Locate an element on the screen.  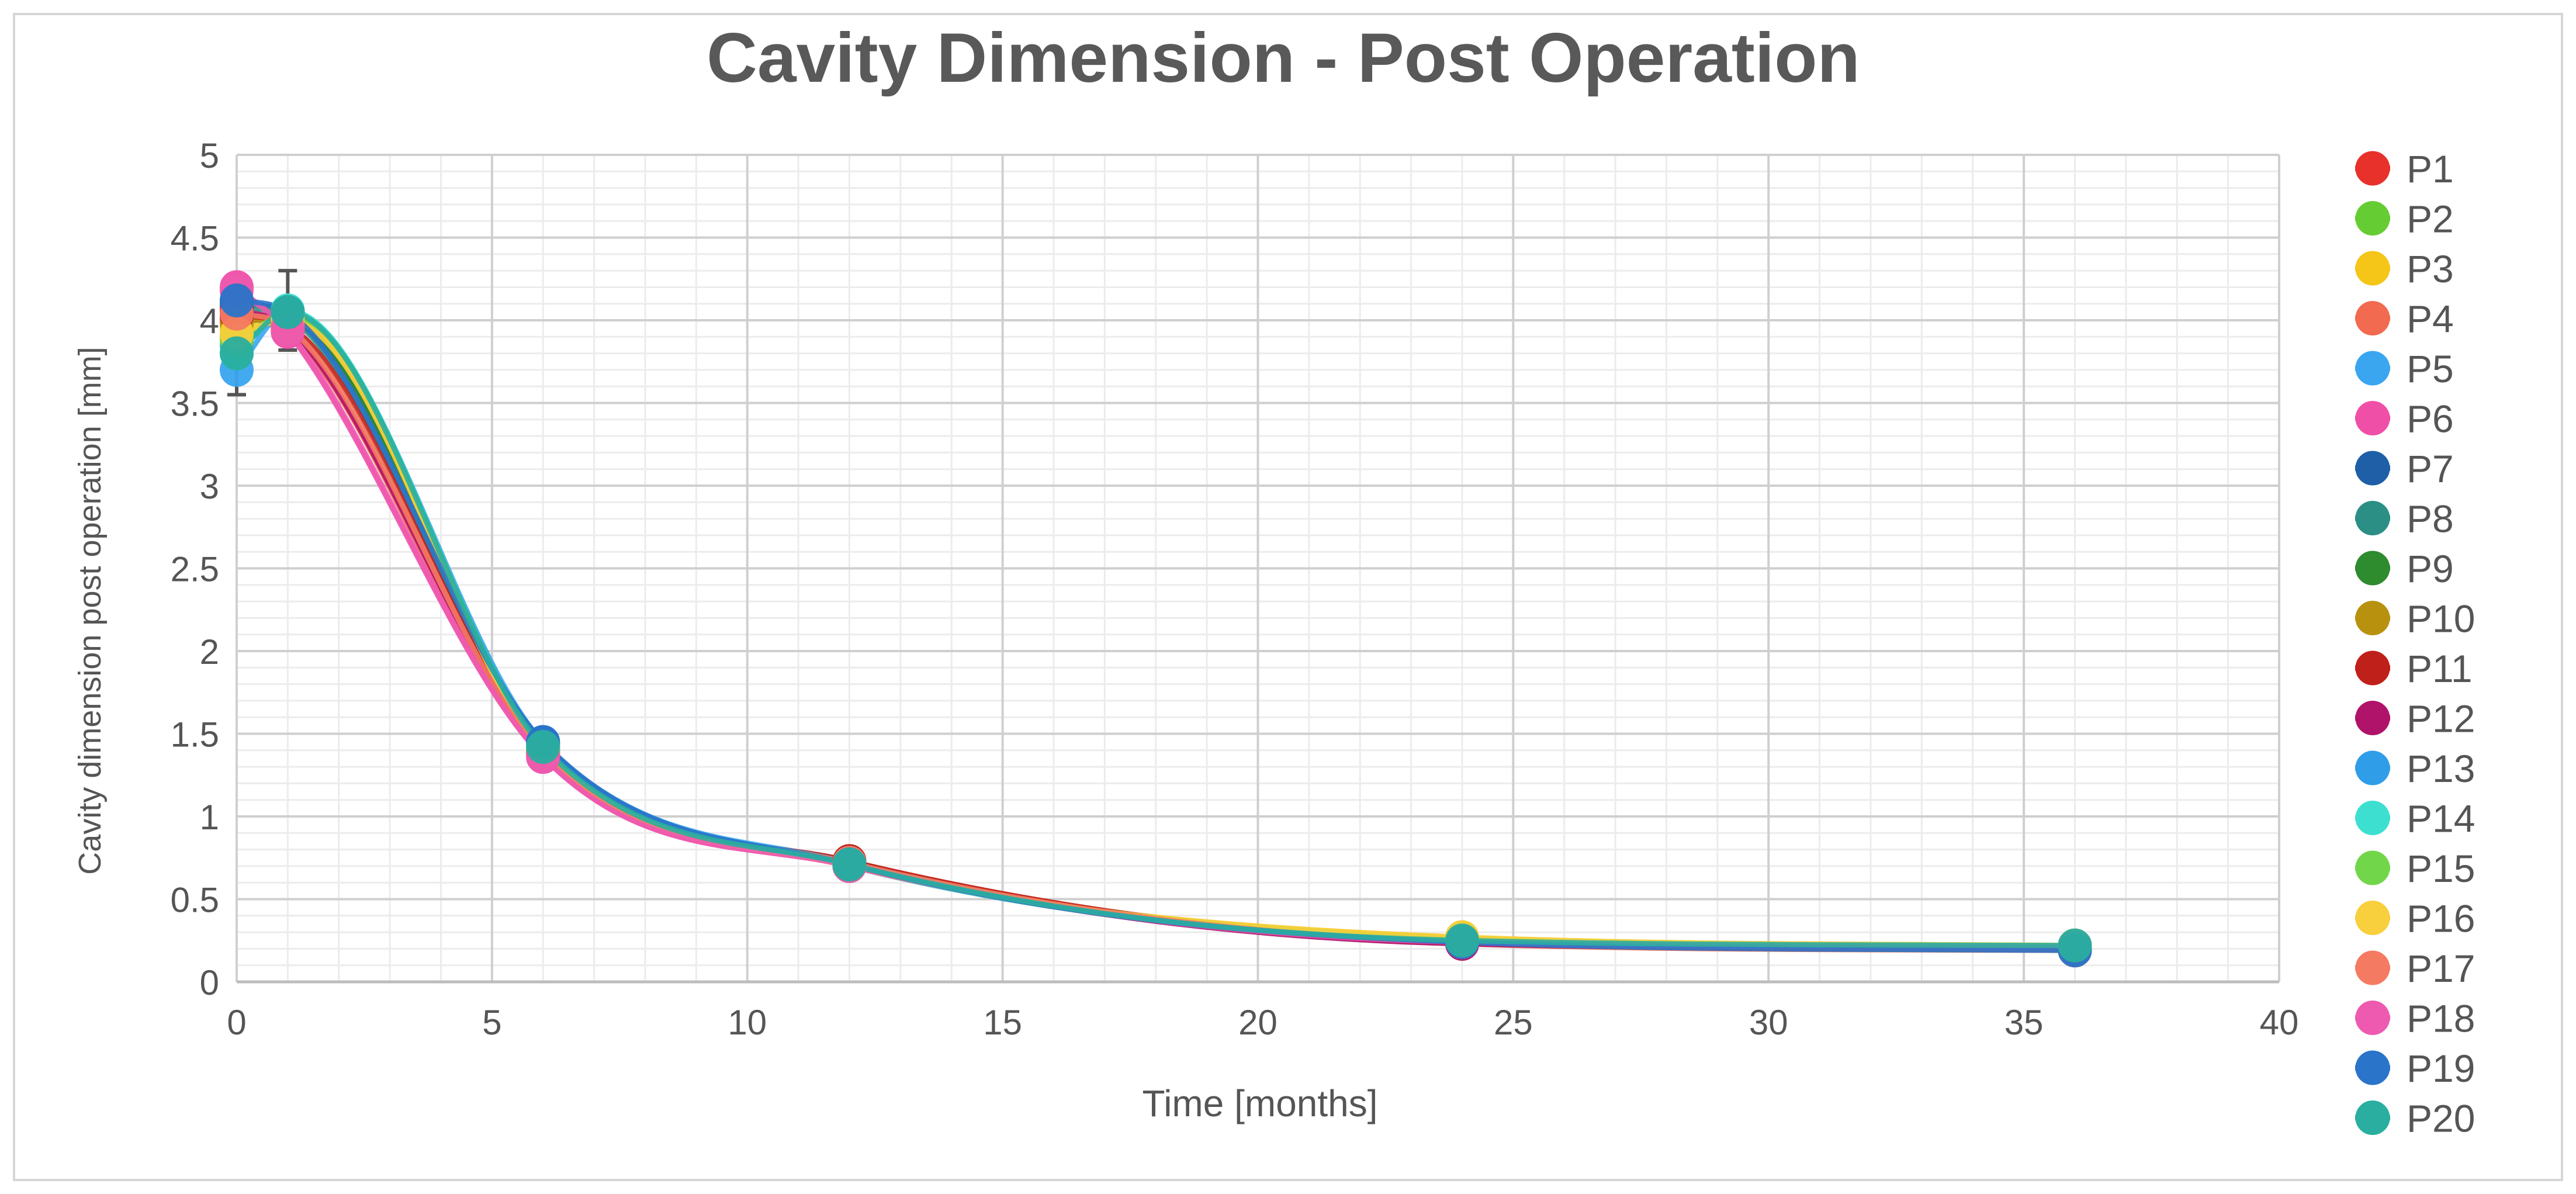
legend-label-p15: P15 is located at coordinates (2441, 868).